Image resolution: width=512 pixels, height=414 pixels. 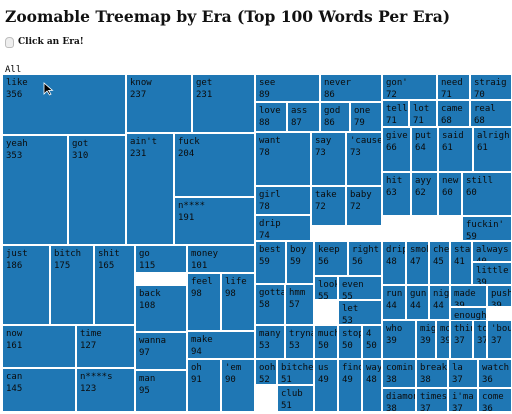 I want to click on treemap-cell: yeah 353, so click(x=35, y=190).